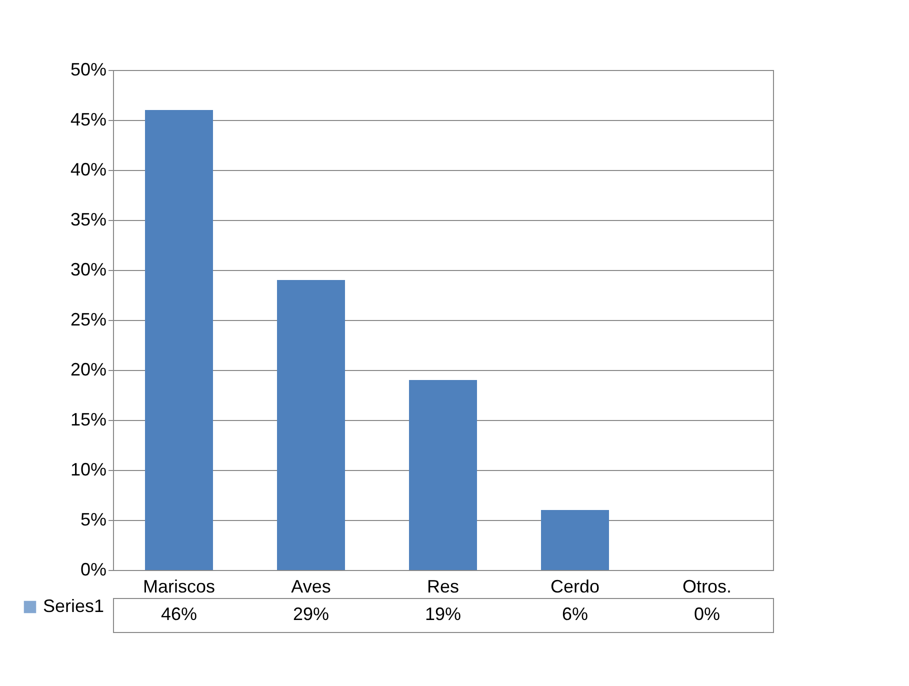  What do you see at coordinates (73, 606) in the screenshot?
I see `legend-label: Series1` at bounding box center [73, 606].